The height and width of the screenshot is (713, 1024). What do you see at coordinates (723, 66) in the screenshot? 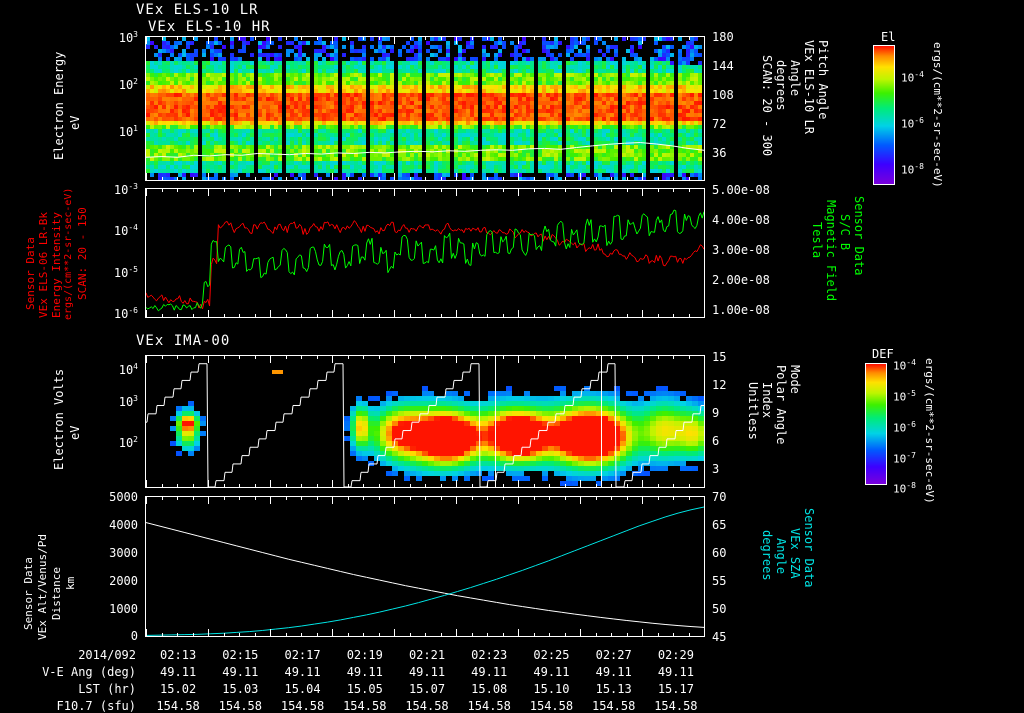
I see `panel1-rtick-144: 144` at bounding box center [723, 66].